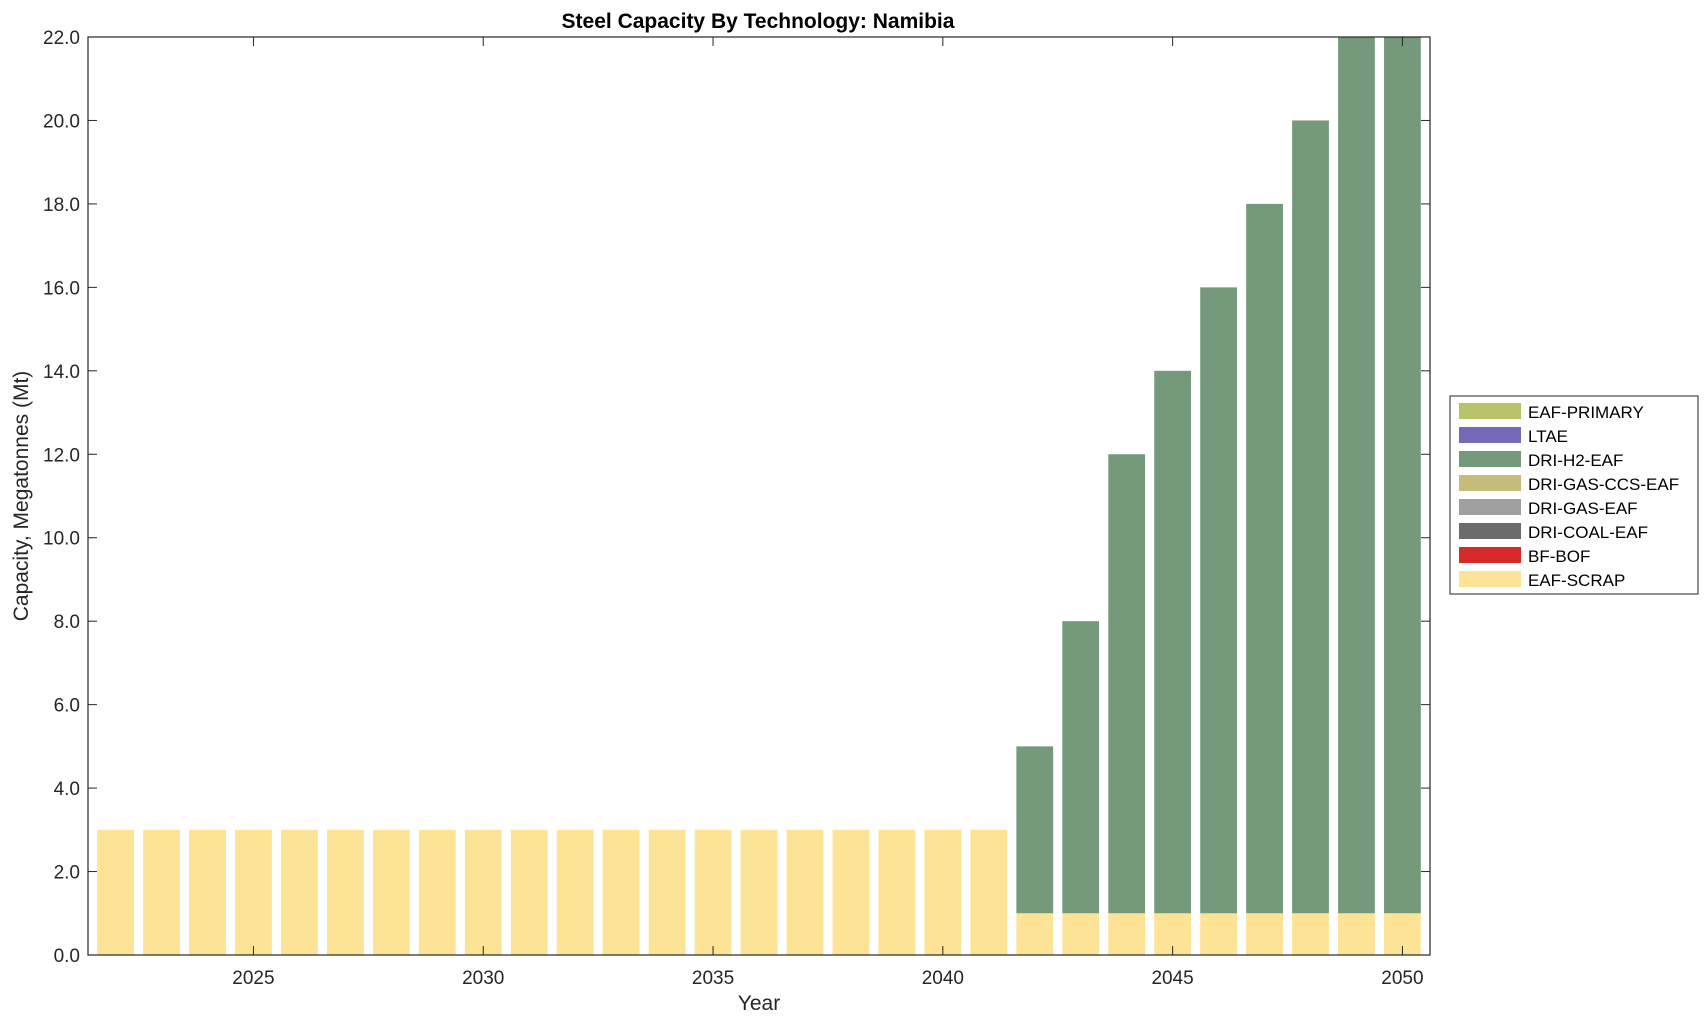  Describe the element at coordinates (989, 892) in the screenshot. I see `bar-eaf-scrap-2041` at that location.